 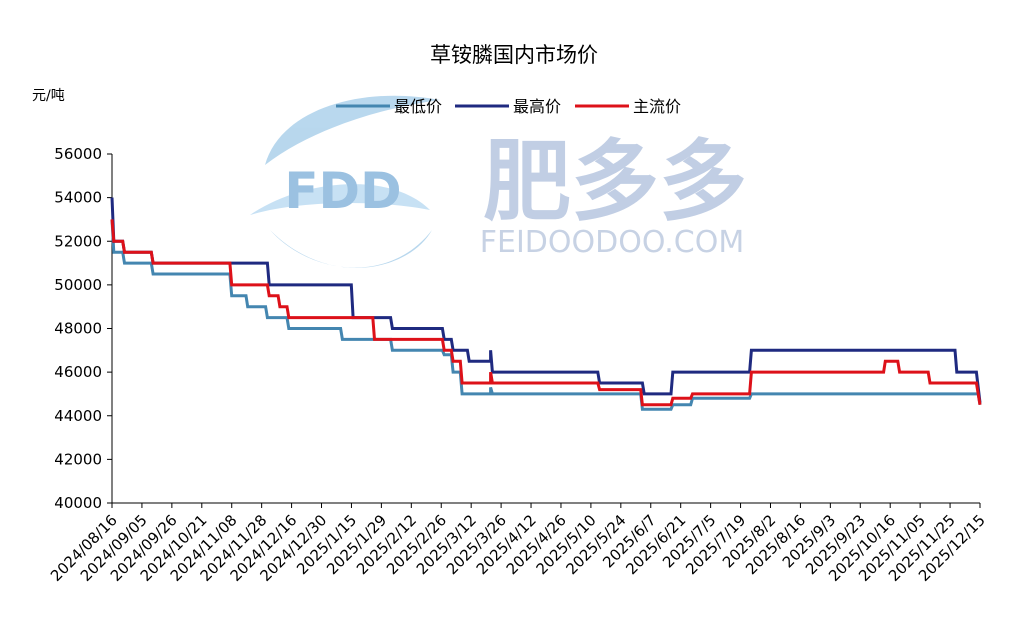 What do you see at coordinates (342, 191) in the screenshot?
I see `fdd-logo-text: FDD` at bounding box center [342, 191].